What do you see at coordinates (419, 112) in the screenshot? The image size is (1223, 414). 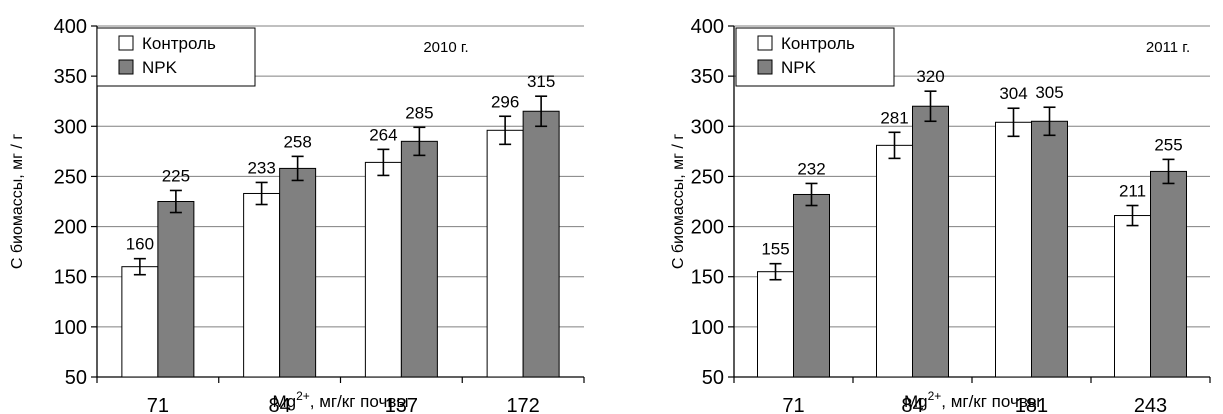 I see `data-label: 285` at bounding box center [419, 112].